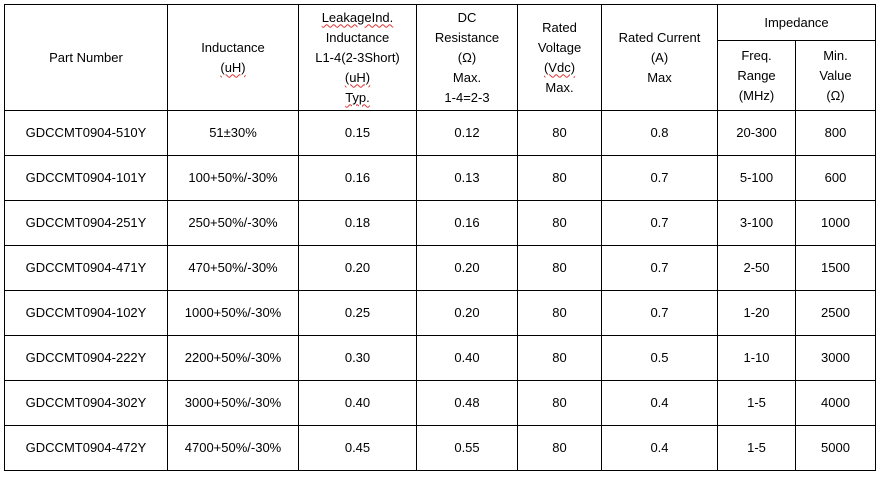  Describe the element at coordinates (233, 448) in the screenshot. I see `cell-inductance: 4700+50%/-30%` at that location.